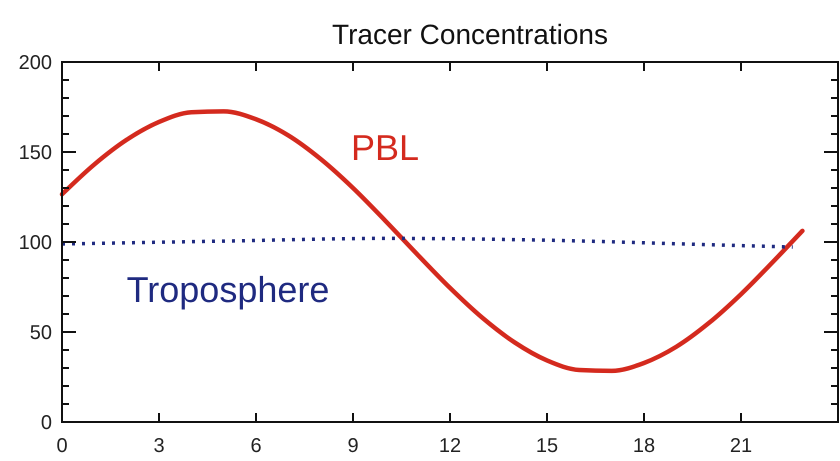 The image size is (840, 461). What do you see at coordinates (35, 63) in the screenshot?
I see `y-tick-label: 200` at bounding box center [35, 63].